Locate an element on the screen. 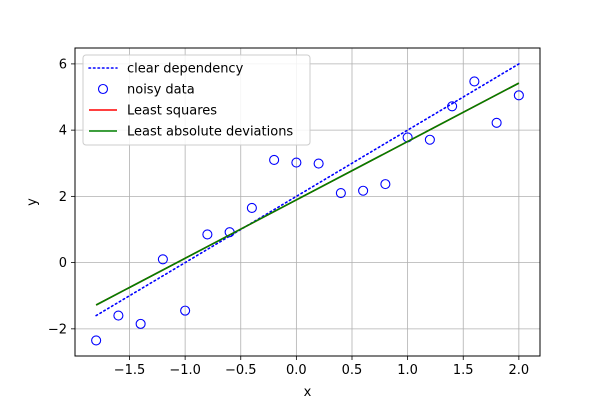 This screenshot has width=600, height=400. legend-label: Least absolute deviations is located at coordinates (210, 132).